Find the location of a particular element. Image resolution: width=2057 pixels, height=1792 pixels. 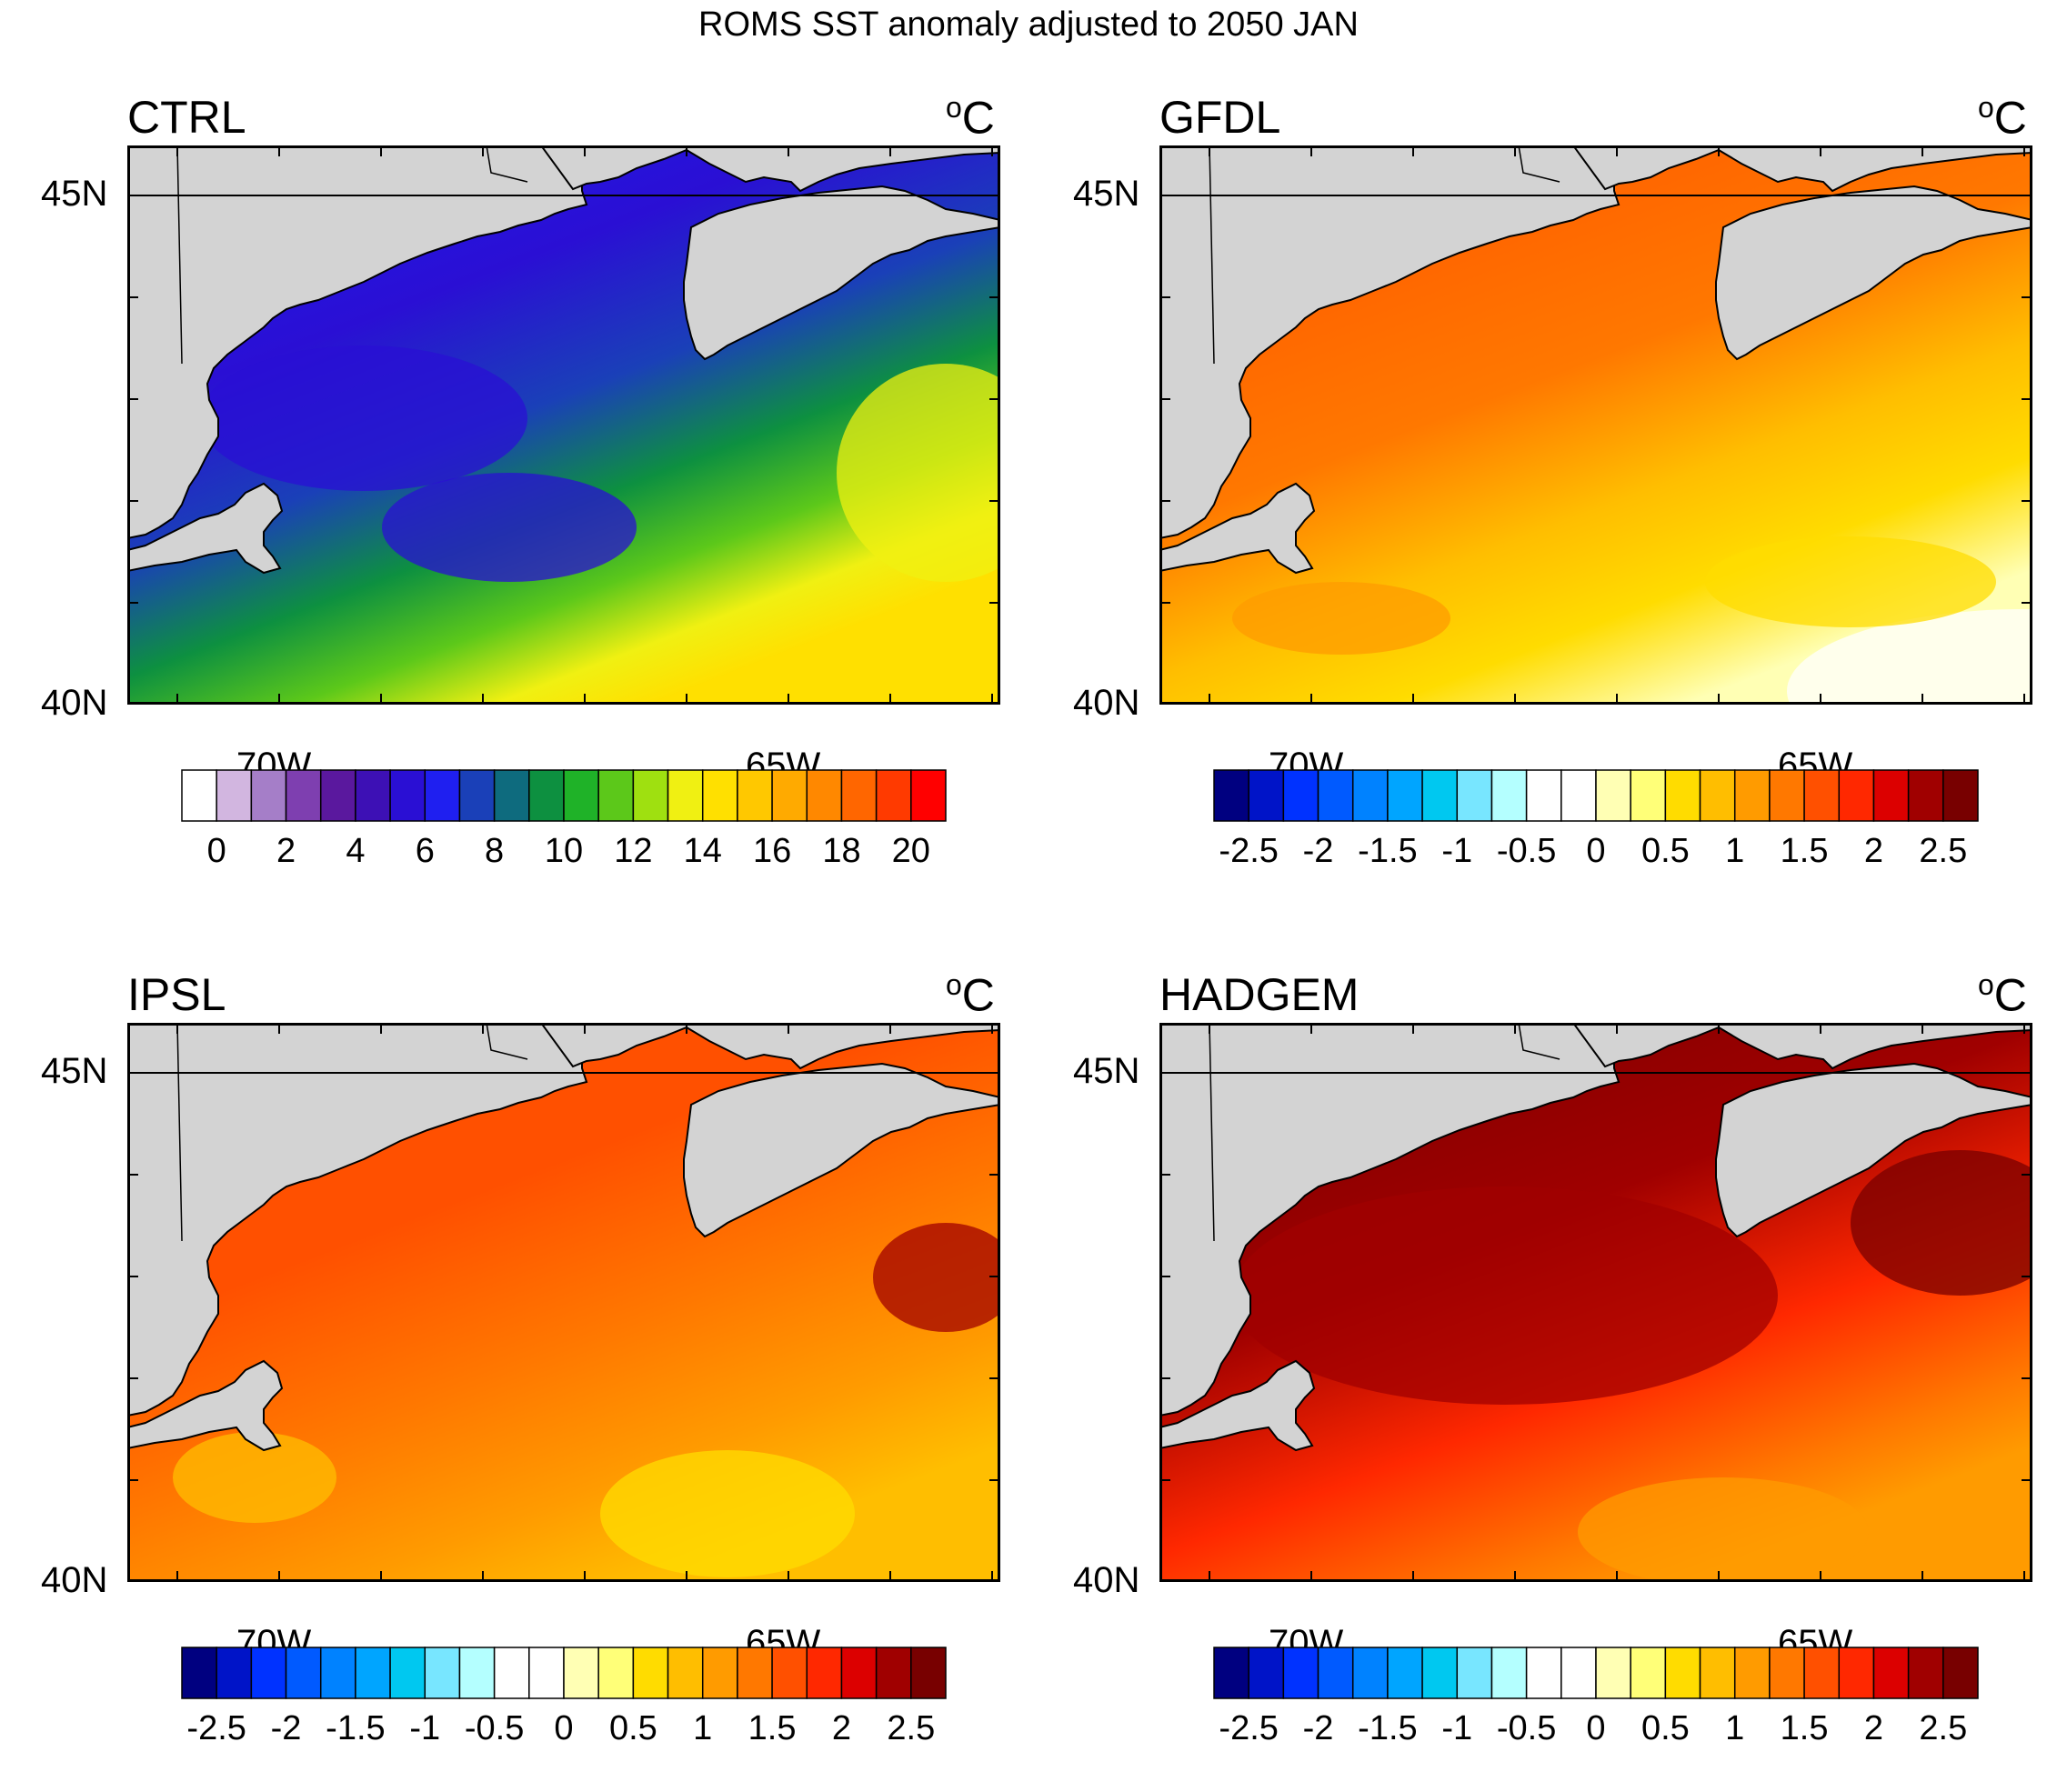

colorbar-label: 1.5 is located at coordinates (1804, 851).